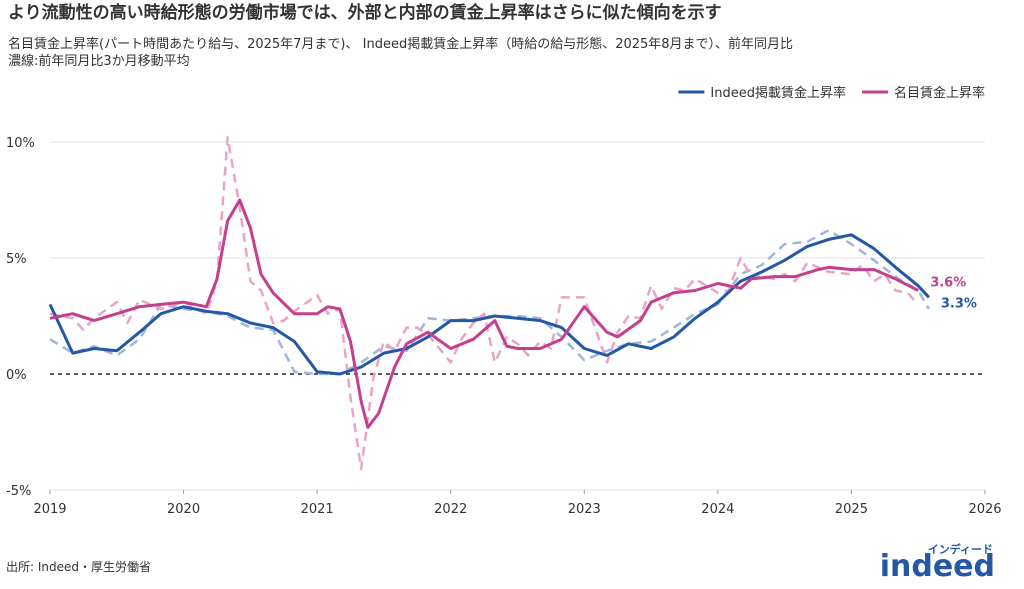  What do you see at coordinates (960, 549) in the screenshot?
I see `logo-kana: インディード` at bounding box center [960, 549].